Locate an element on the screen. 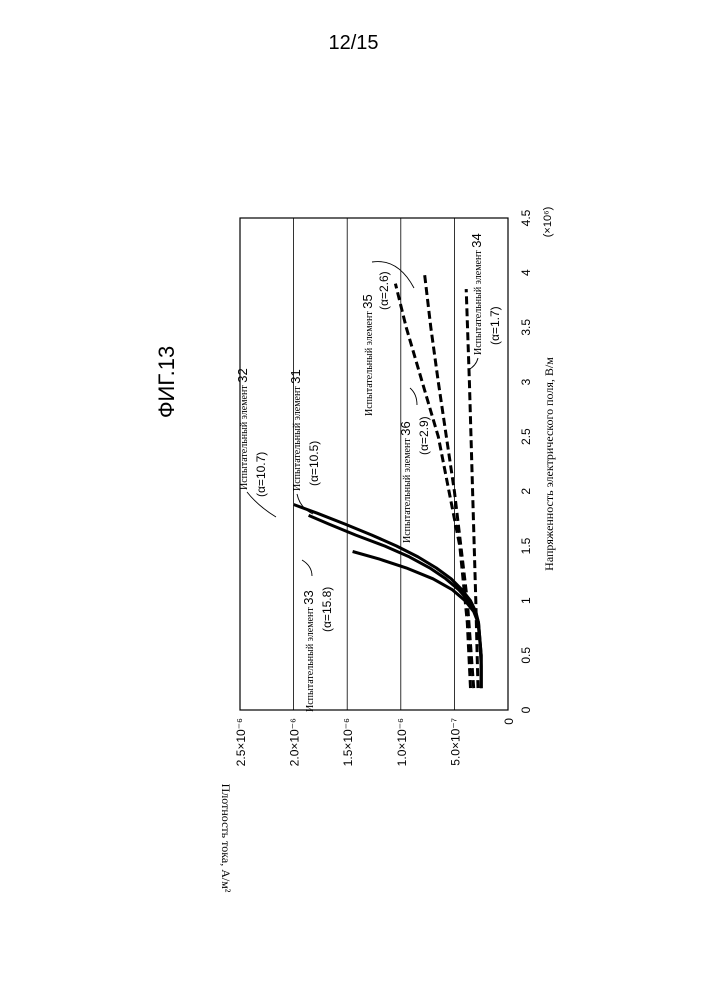 The width and height of the screenshot is (707, 1000). annotation-alpha: (α=10.5) is located at coordinates (314, 463).